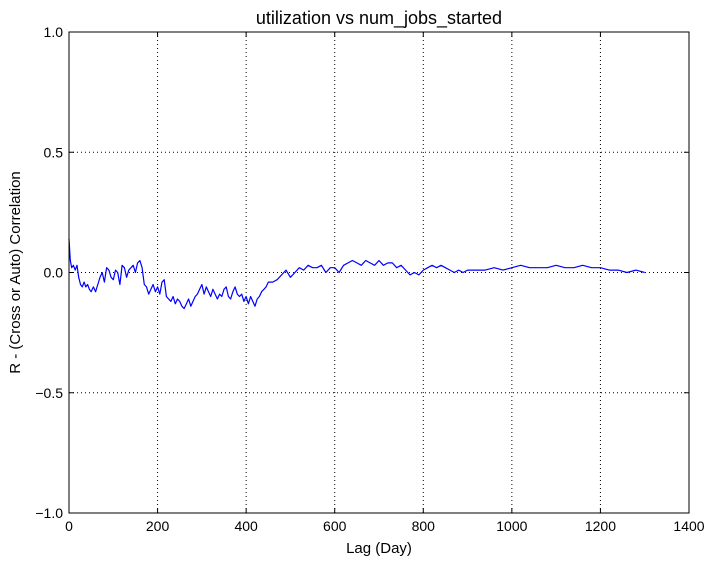  I want to click on series-layer, so click(356, 274).